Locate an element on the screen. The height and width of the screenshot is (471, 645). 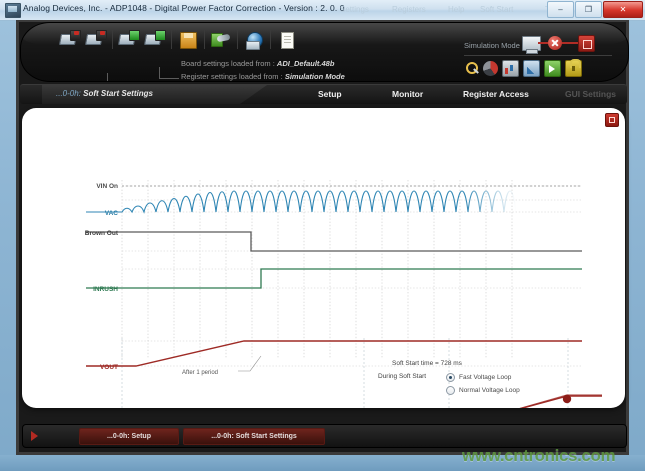
axis-label-vin-on: VIN On is located at coordinates (107, 186).